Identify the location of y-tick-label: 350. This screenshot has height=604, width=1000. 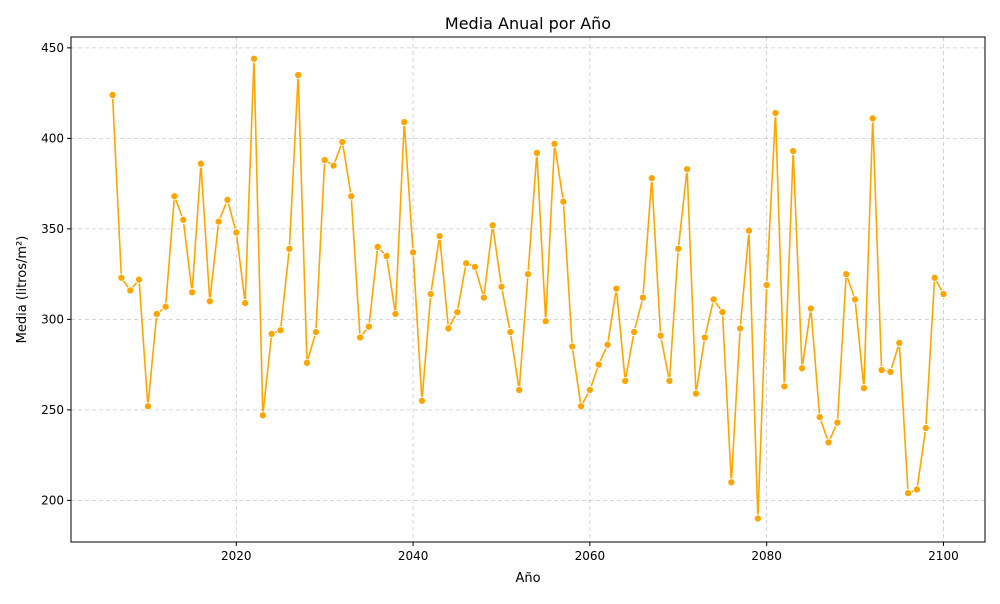
(52, 229).